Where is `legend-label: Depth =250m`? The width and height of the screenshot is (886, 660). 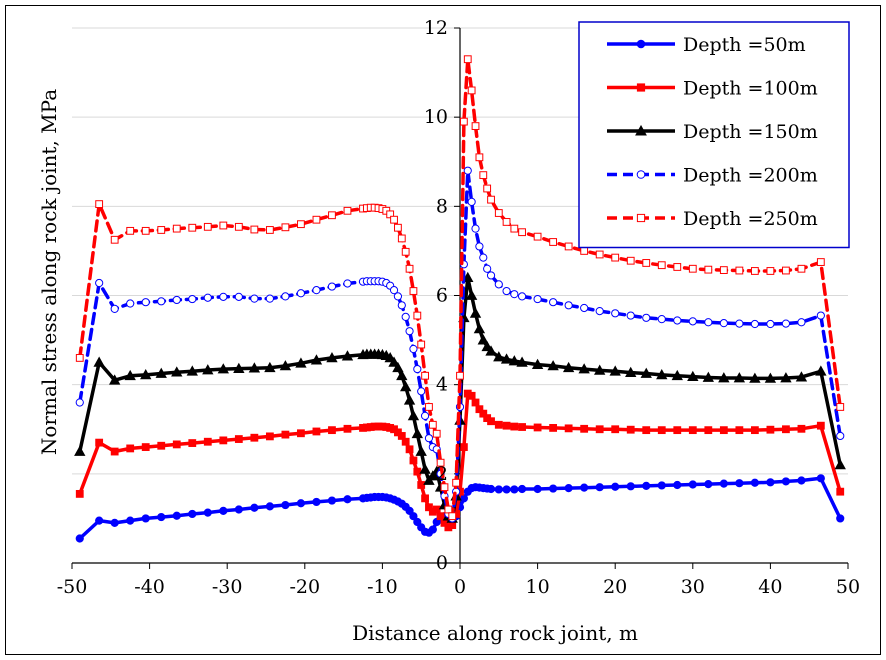 legend-label: Depth =250m is located at coordinates (750, 219).